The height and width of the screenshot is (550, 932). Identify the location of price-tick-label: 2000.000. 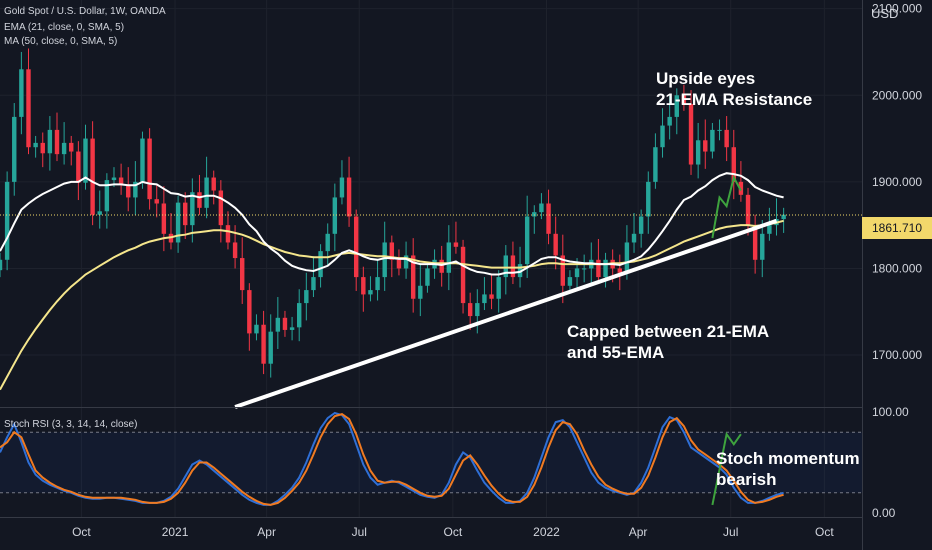
(897, 95).